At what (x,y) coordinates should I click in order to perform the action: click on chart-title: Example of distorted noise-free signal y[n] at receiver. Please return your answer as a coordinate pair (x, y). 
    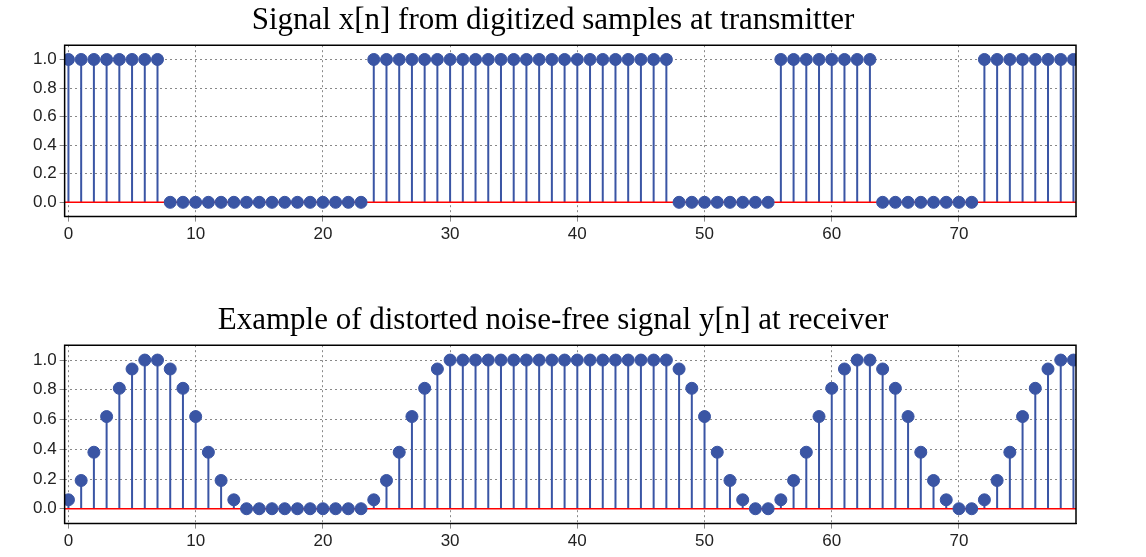
    Looking at the image, I should click on (553, 318).